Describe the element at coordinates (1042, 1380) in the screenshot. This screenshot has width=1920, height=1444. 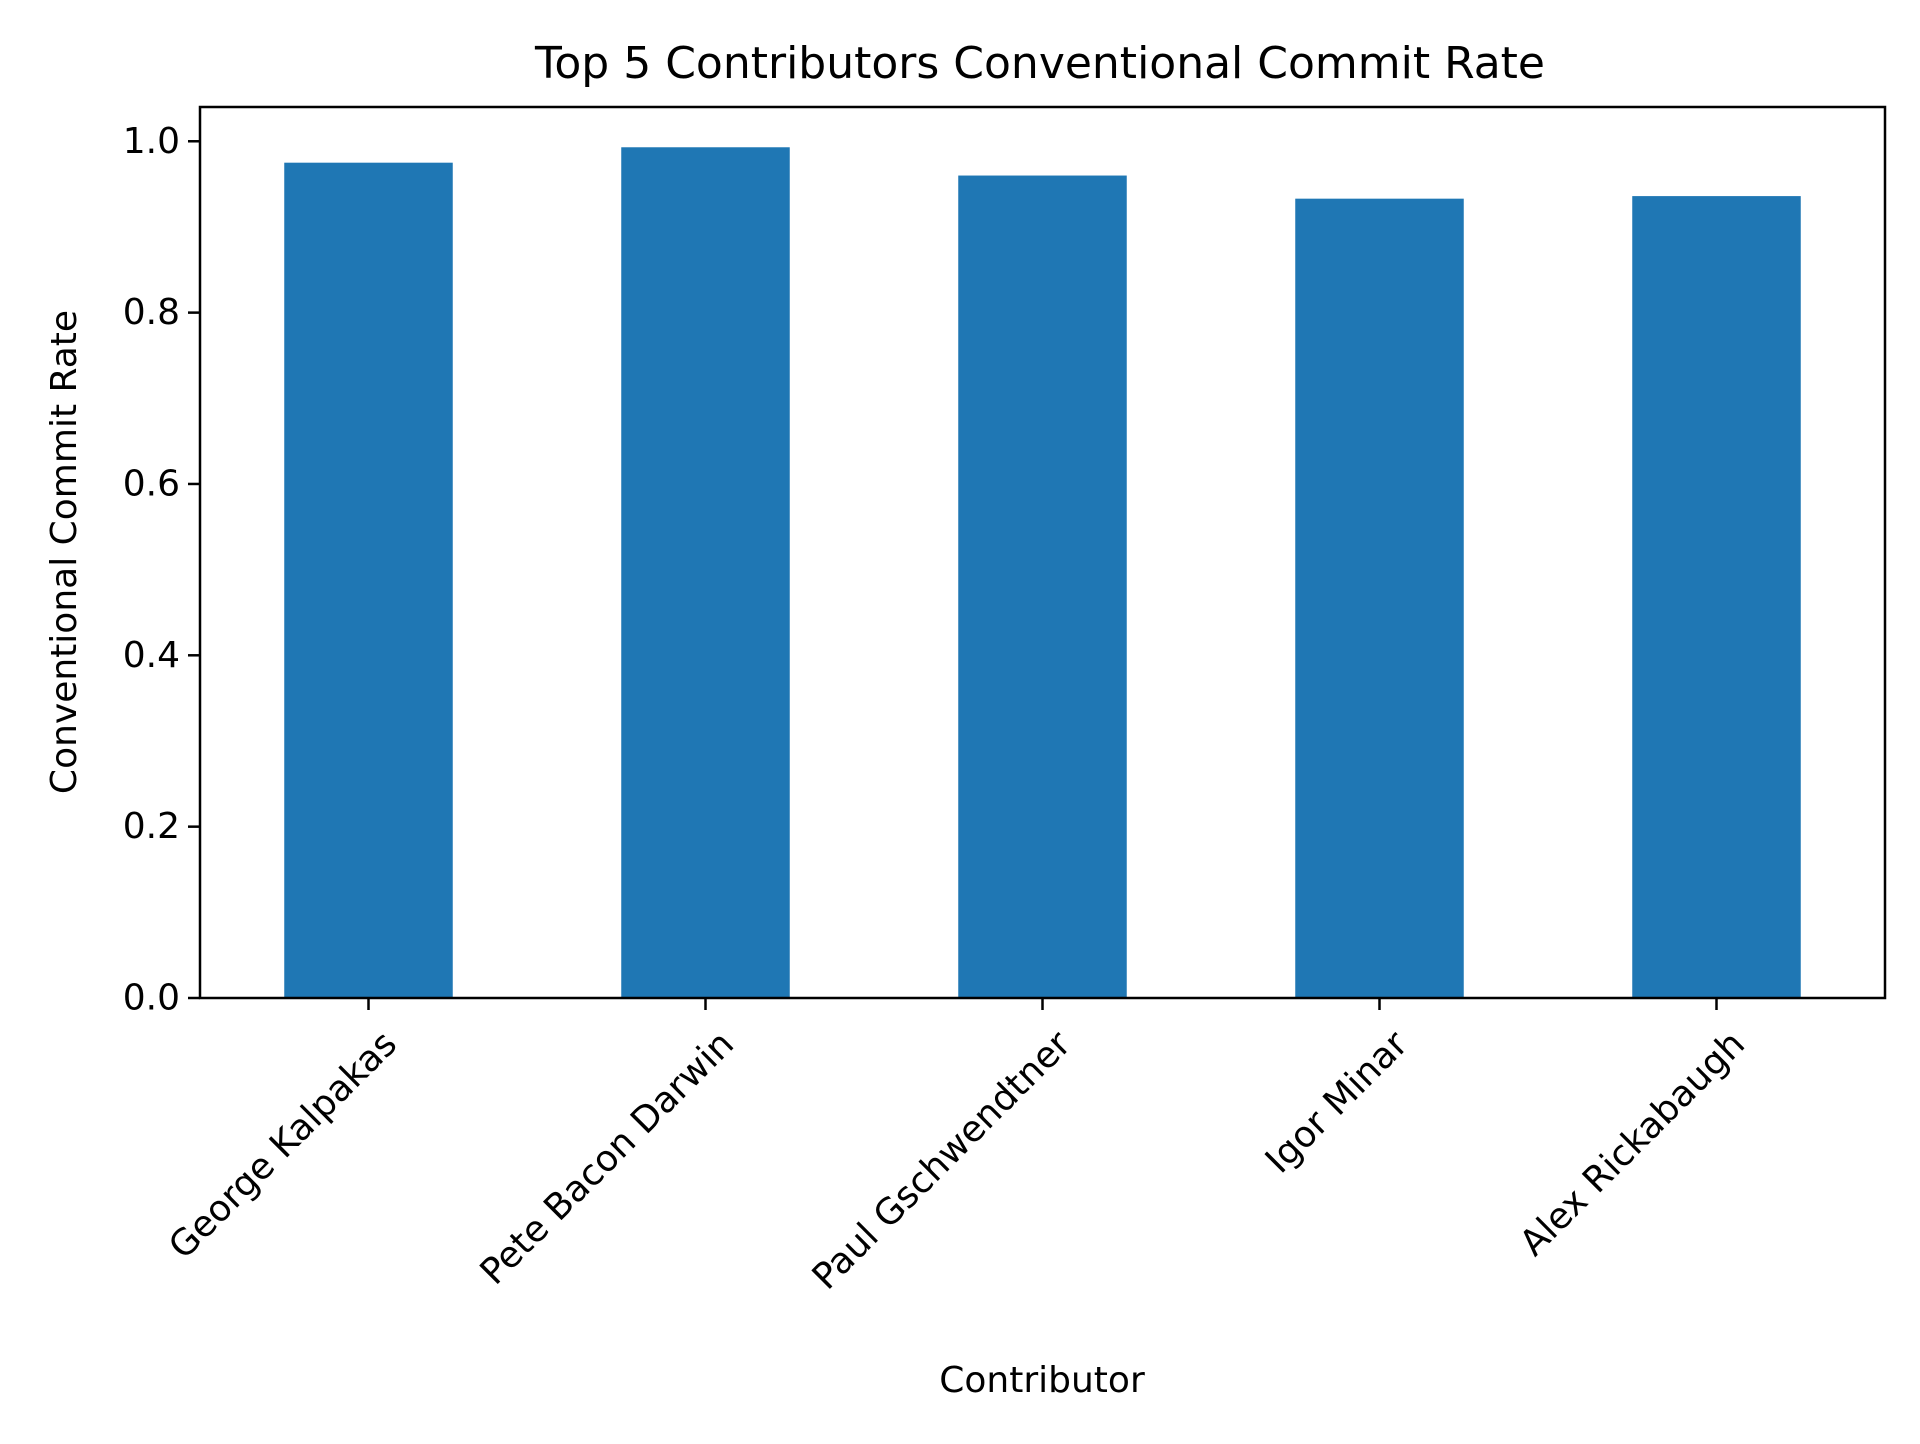
I see `x-axis-label: Contributor` at that location.